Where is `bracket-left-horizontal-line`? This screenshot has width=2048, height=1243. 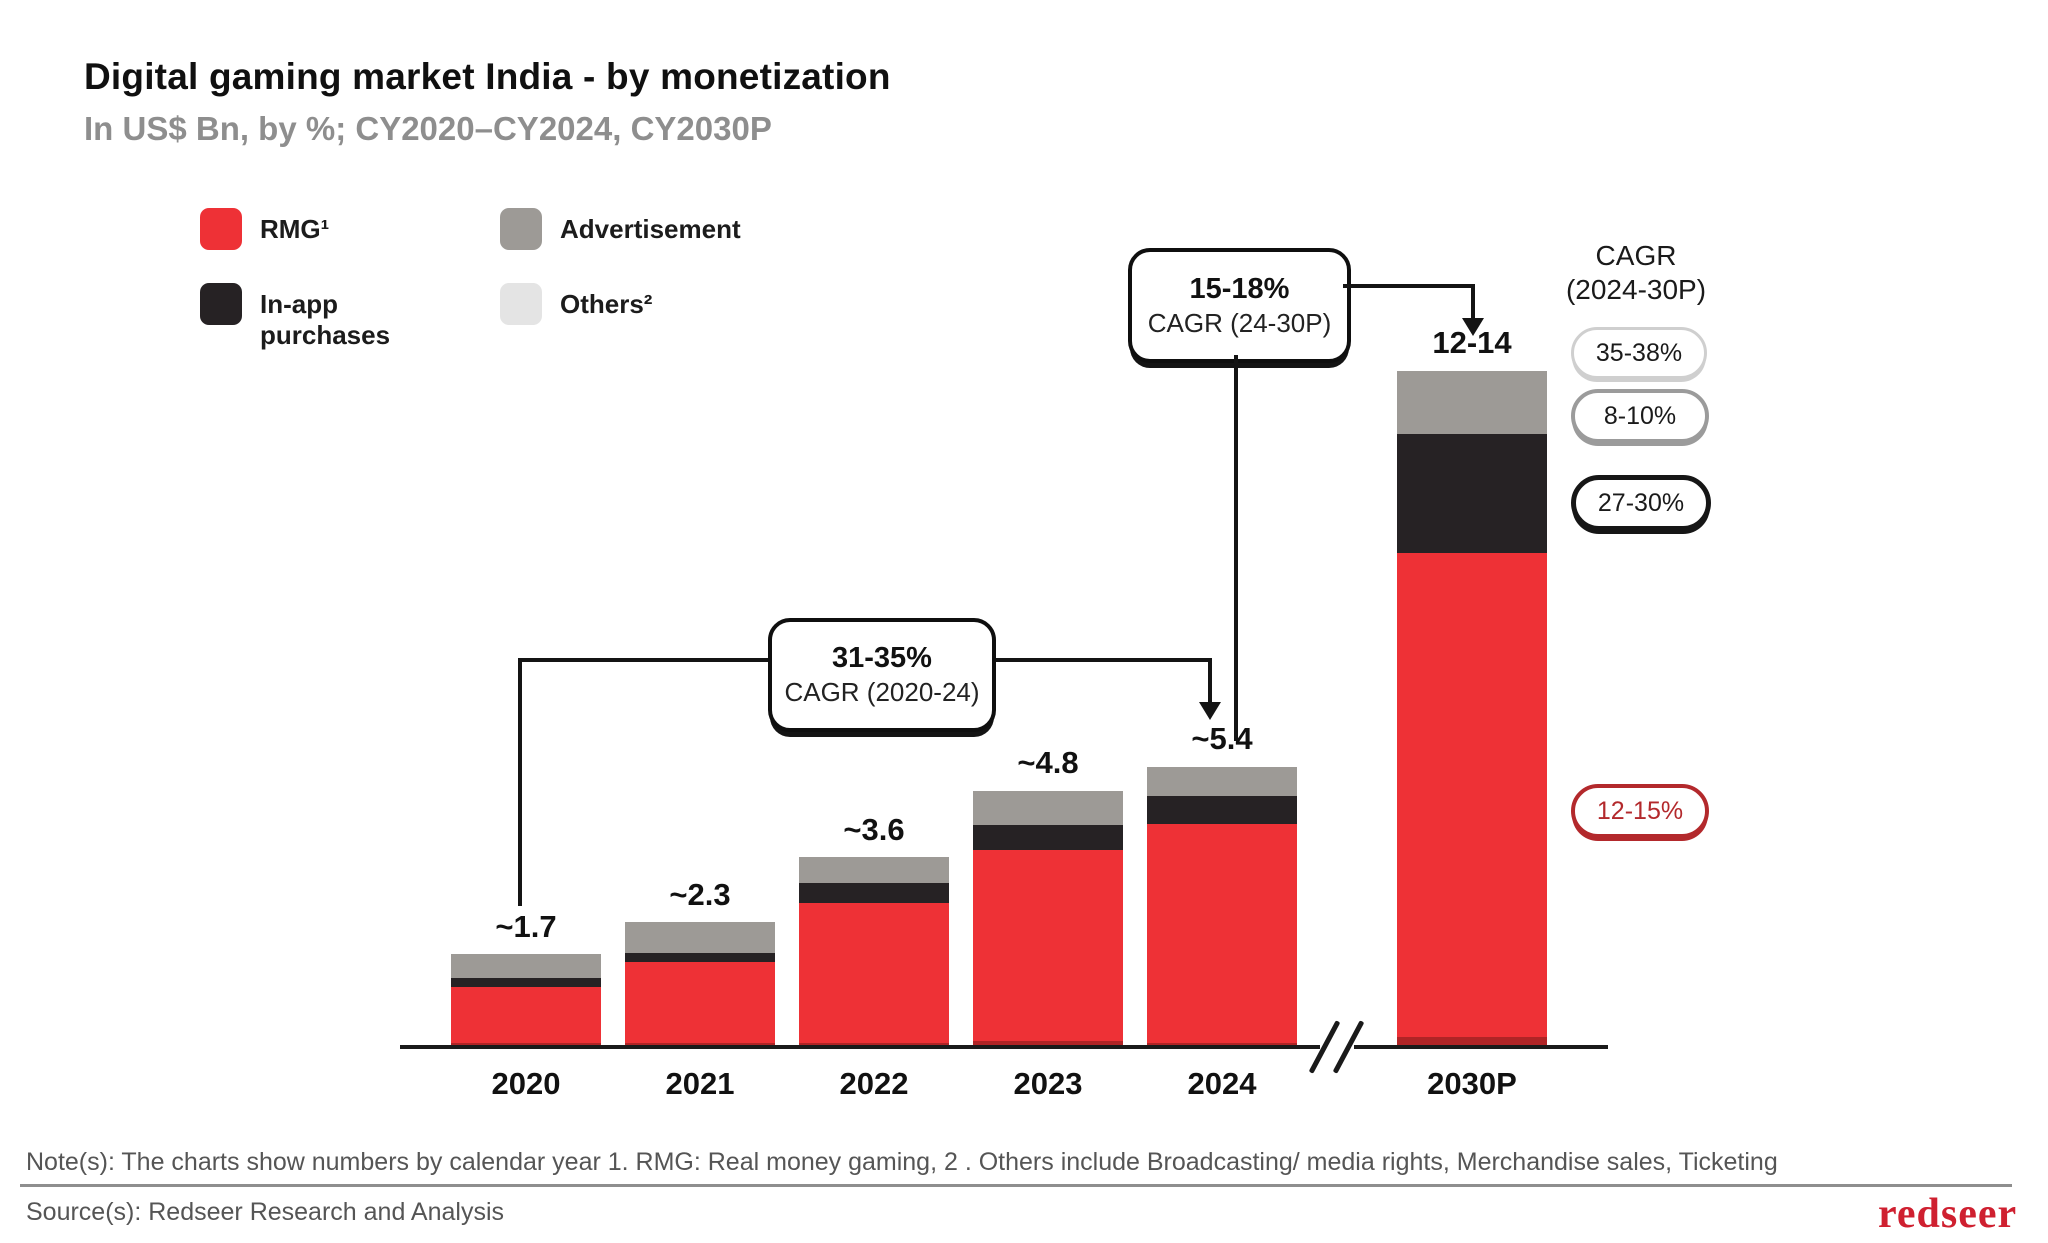
bracket-left-horizontal-line is located at coordinates (644, 660).